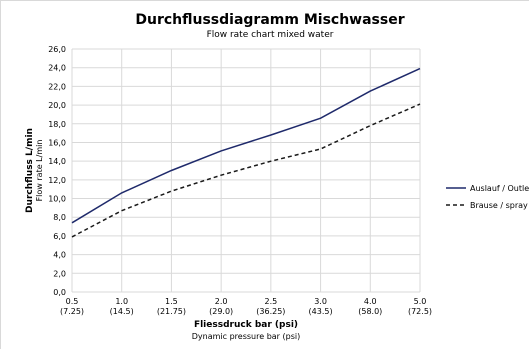 This screenshot has height=349, width=529. I want to click on x-tick-label: 3.0, so click(320, 301).